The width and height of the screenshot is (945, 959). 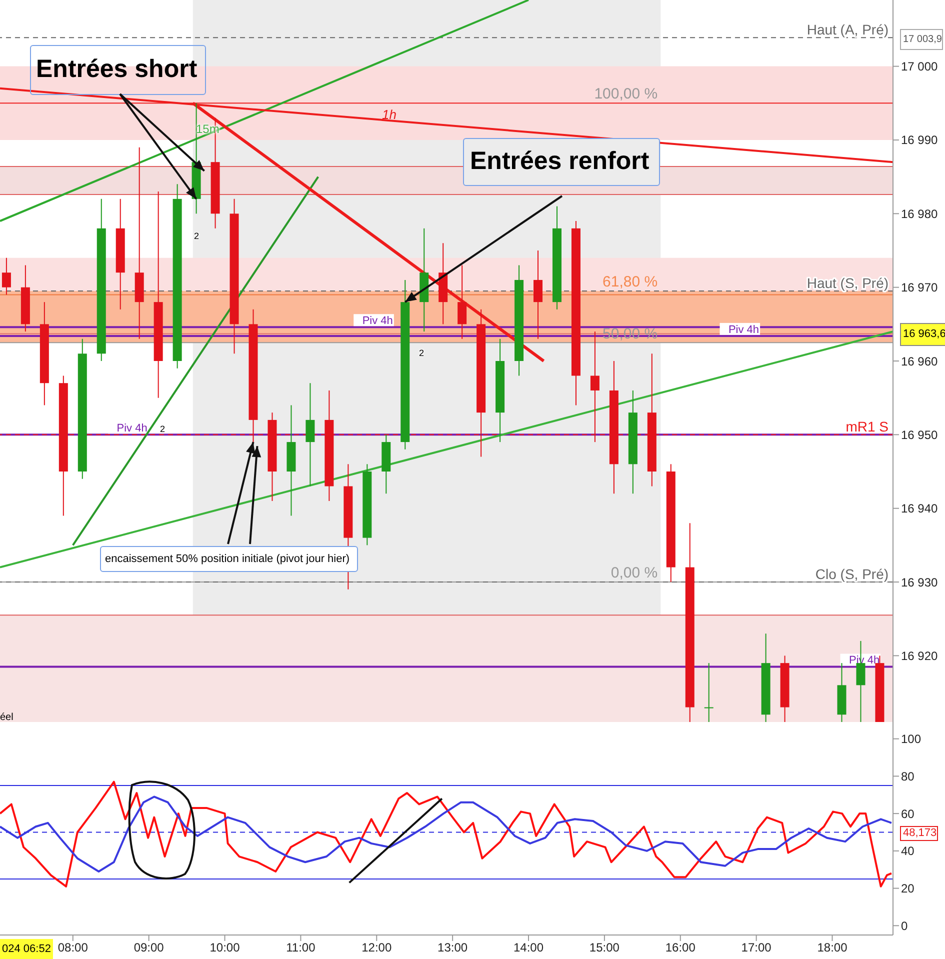 I want to click on y-tick-label: 16 950, so click(x=919, y=435).